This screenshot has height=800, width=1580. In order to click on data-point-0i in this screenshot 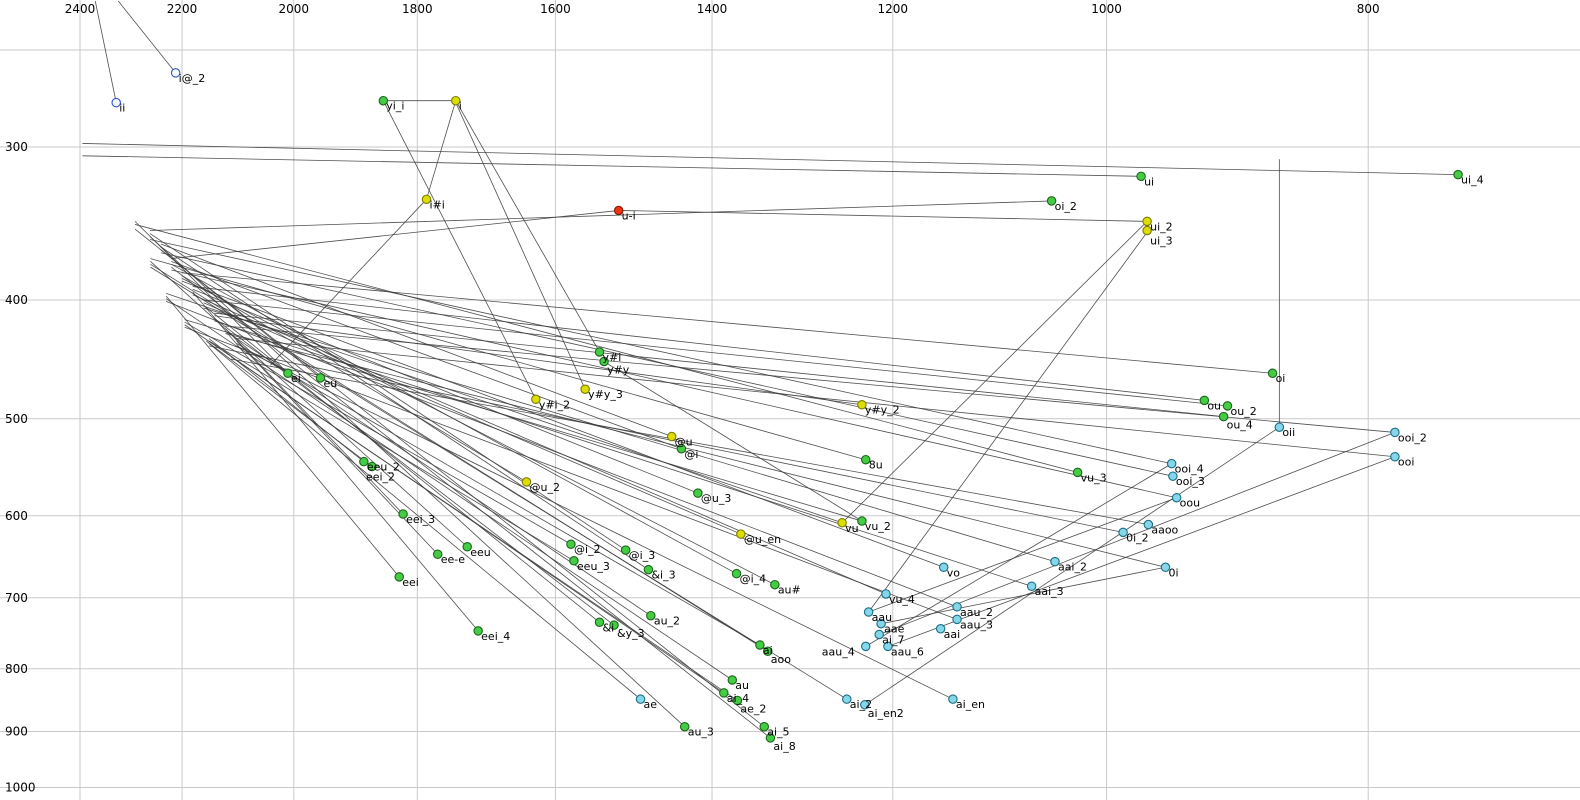, I will do `click(1165, 567)`.